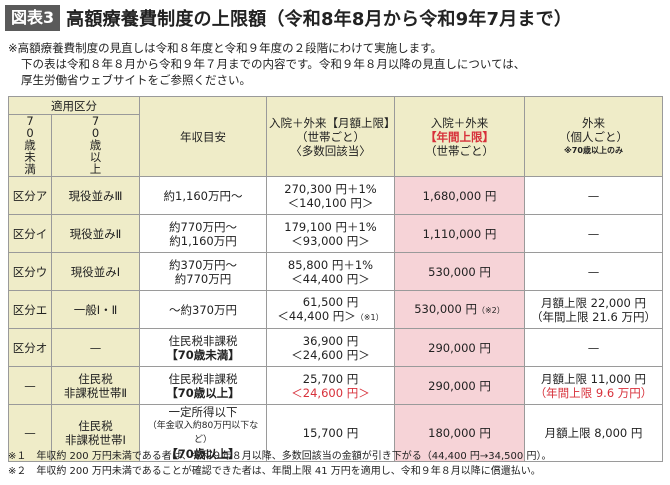 This screenshot has width=670, height=485. I want to click on note-line-3: 厚生労働省ウェブサイトをご参照ください。, so click(136, 80).